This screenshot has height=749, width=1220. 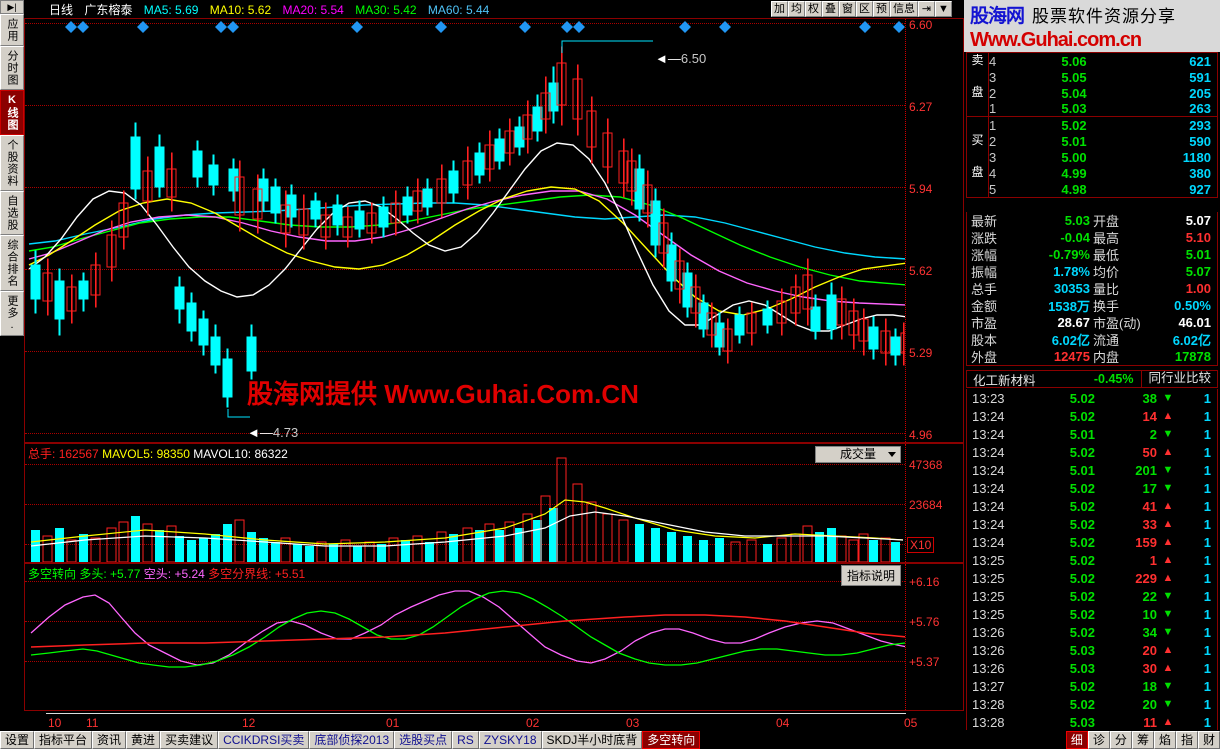 What do you see at coordinates (1092, 434) in the screenshot?
I see `tick-row: 13:24 5.01 2 ▼ 1` at bounding box center [1092, 434].